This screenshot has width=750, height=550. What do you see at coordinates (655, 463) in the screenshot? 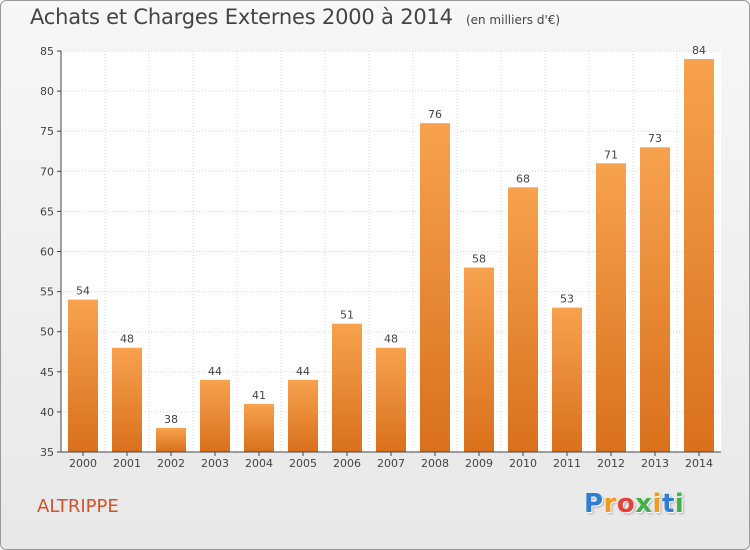
I see `x-tick-label: 2013` at bounding box center [655, 463].